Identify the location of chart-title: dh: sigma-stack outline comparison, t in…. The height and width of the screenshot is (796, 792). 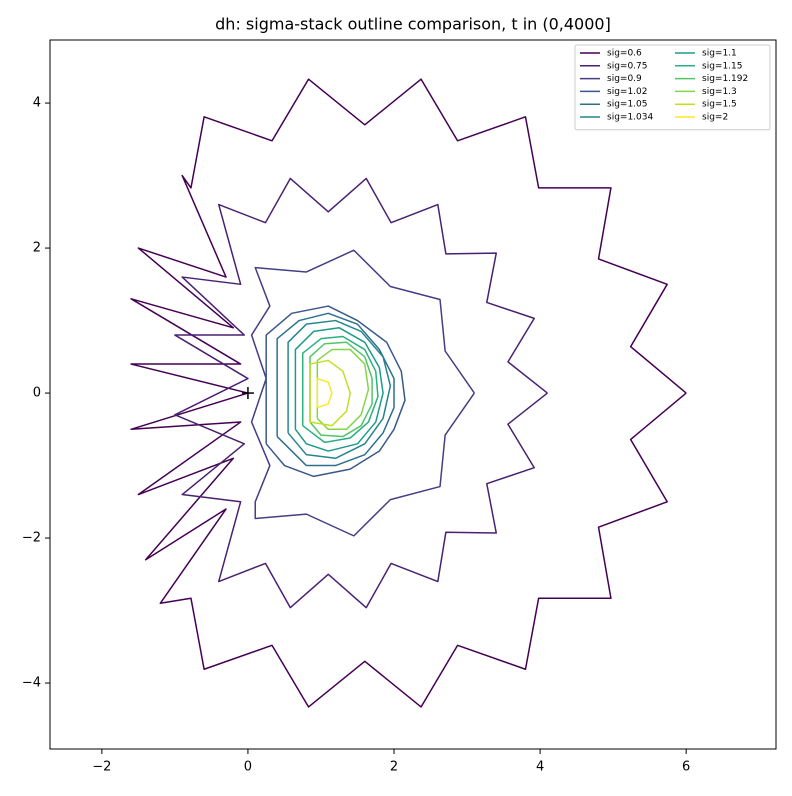
(413, 24).